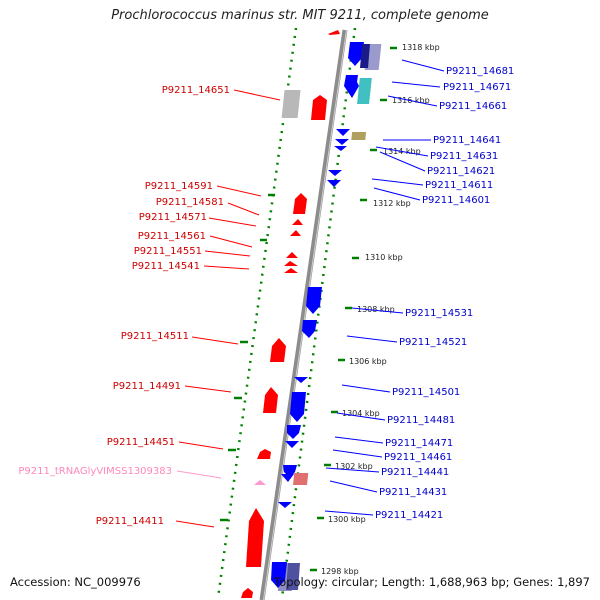 The image size is (600, 600). I want to click on gene-label: P9211_14531, so click(439, 313).